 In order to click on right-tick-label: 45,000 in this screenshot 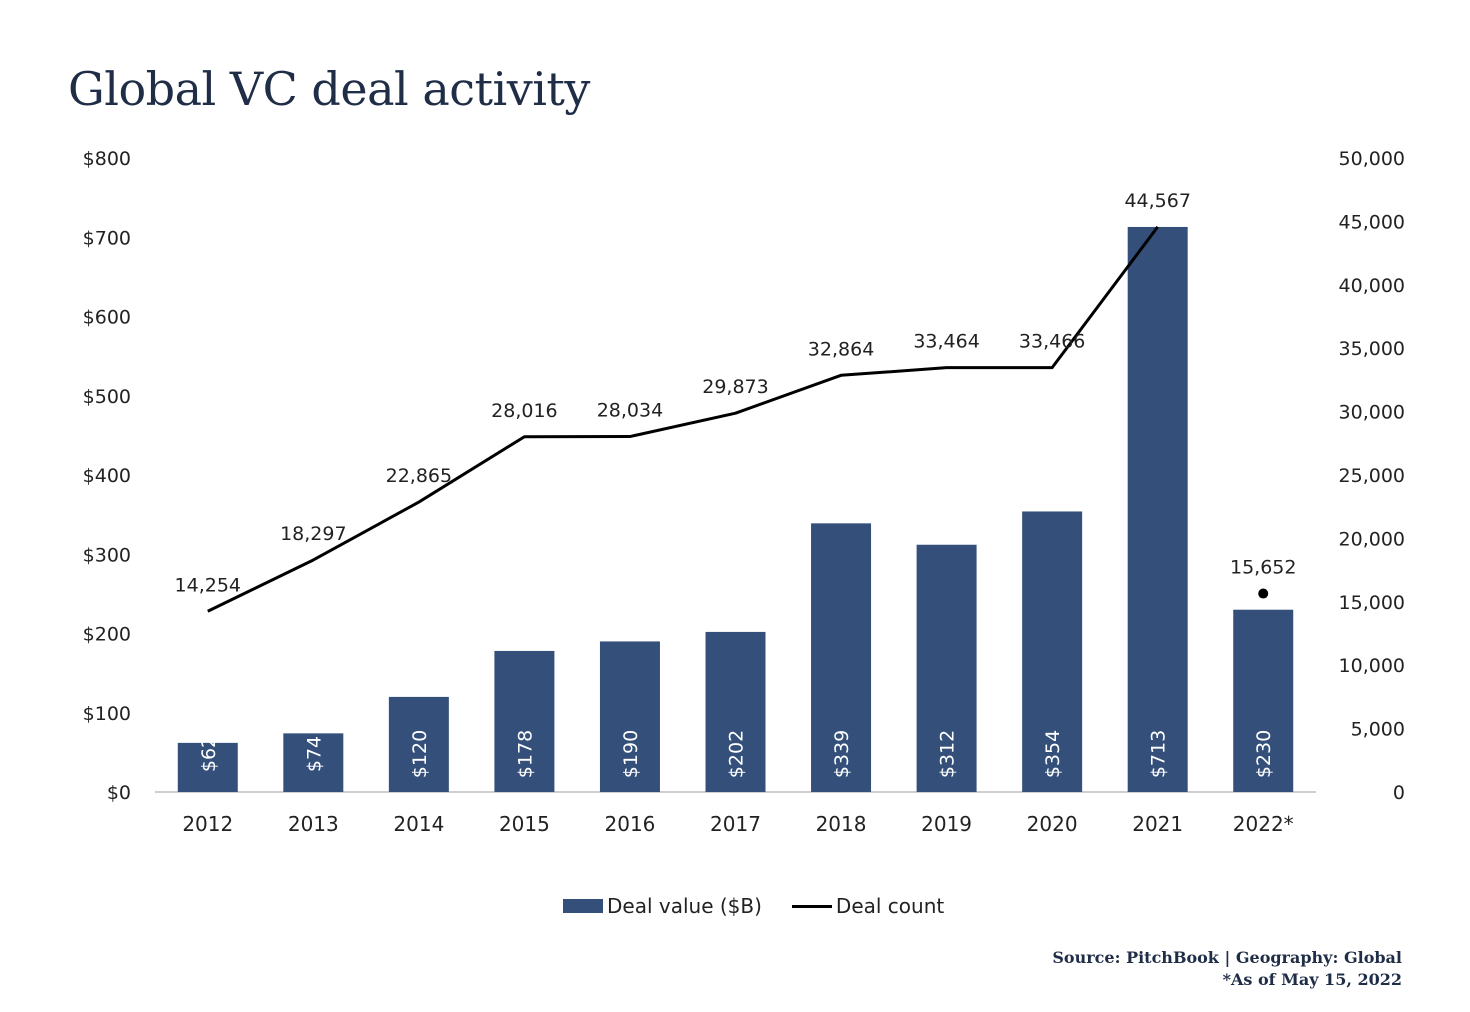, I will do `click(1372, 222)`.